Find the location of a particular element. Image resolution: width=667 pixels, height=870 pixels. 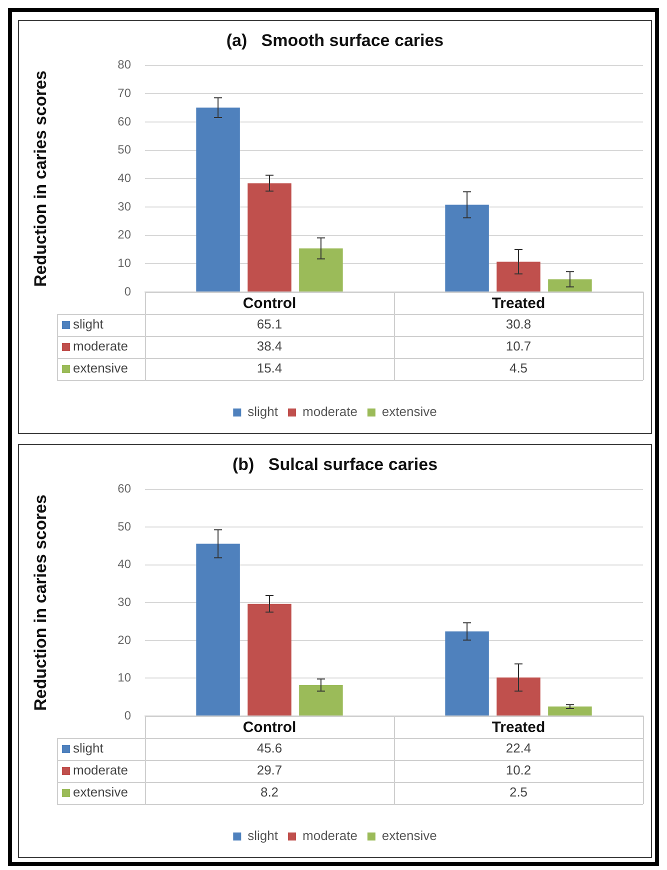

chart-title: (b) Sulcal surface caries is located at coordinates (335, 464).